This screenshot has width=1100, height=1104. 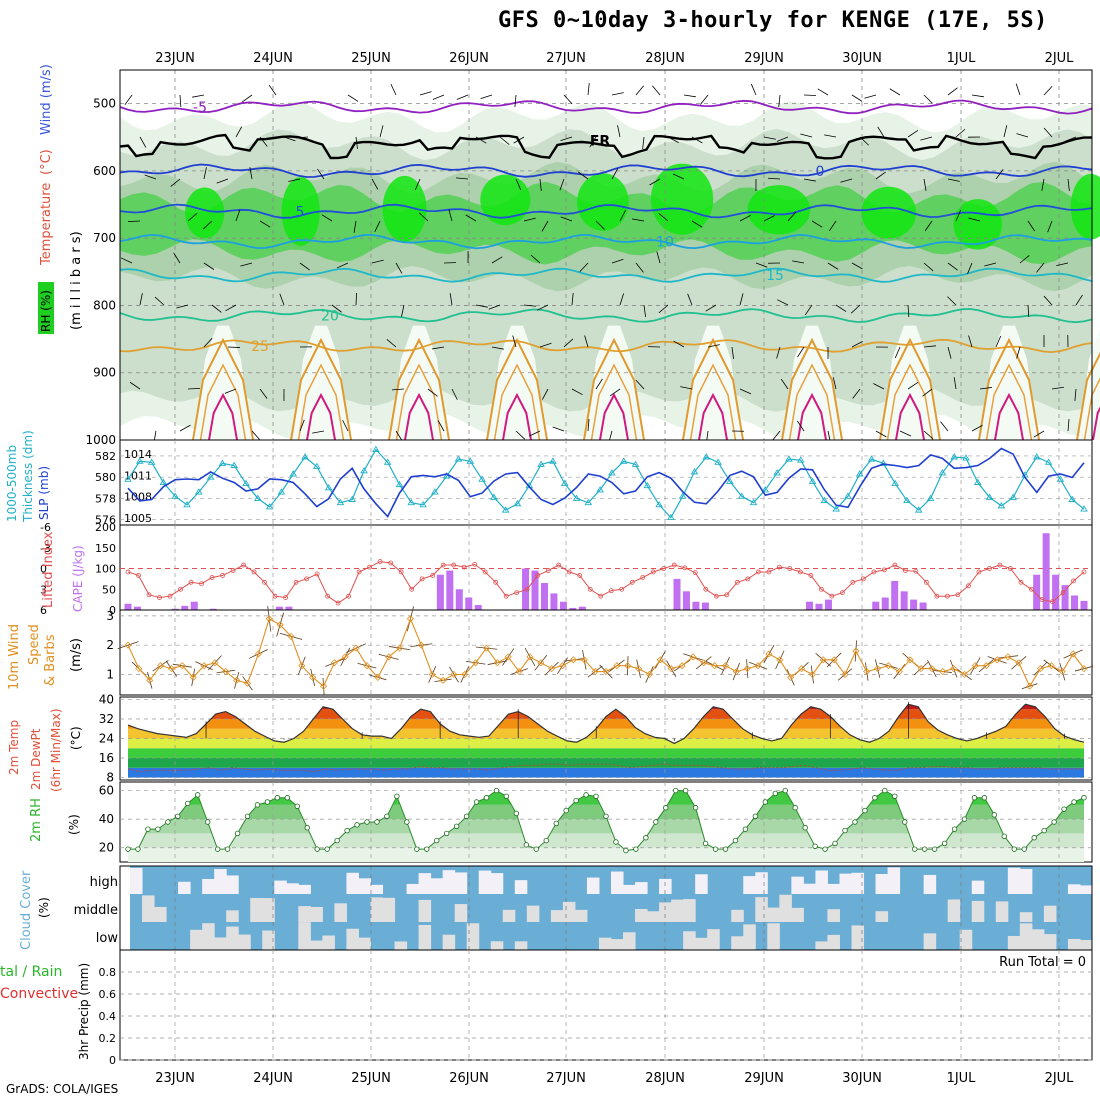 What do you see at coordinates (78, 578) in the screenshot?
I see `ylabel-cape: CAPE (J/kg)` at bounding box center [78, 578].